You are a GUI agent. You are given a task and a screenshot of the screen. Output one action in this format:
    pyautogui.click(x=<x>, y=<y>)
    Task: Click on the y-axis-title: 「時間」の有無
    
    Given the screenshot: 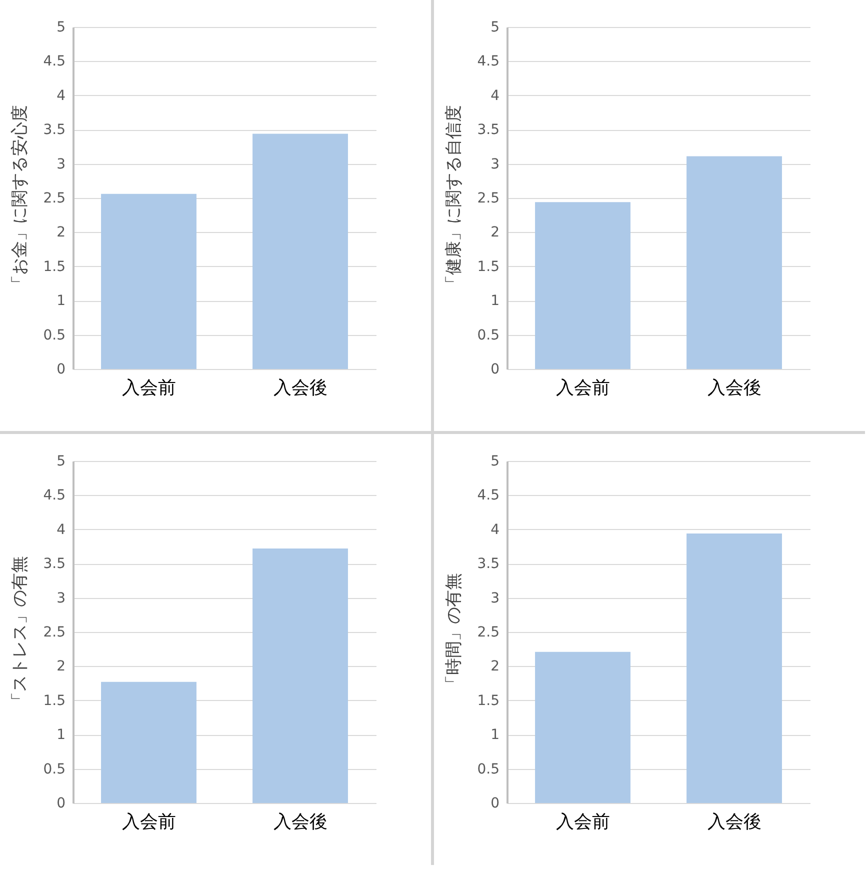 What is the action you would take?
    pyautogui.click(x=454, y=632)
    